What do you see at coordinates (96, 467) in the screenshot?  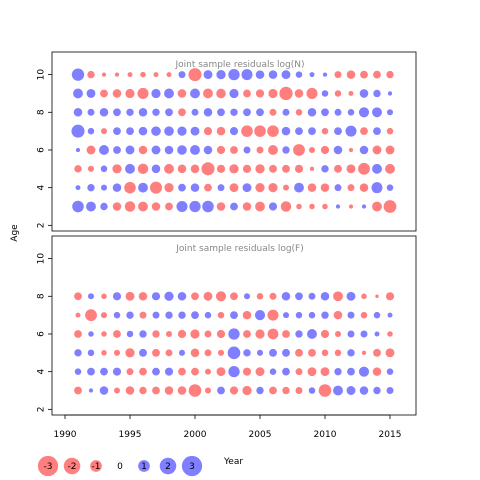 I see `legend-label: -1` at bounding box center [96, 467].